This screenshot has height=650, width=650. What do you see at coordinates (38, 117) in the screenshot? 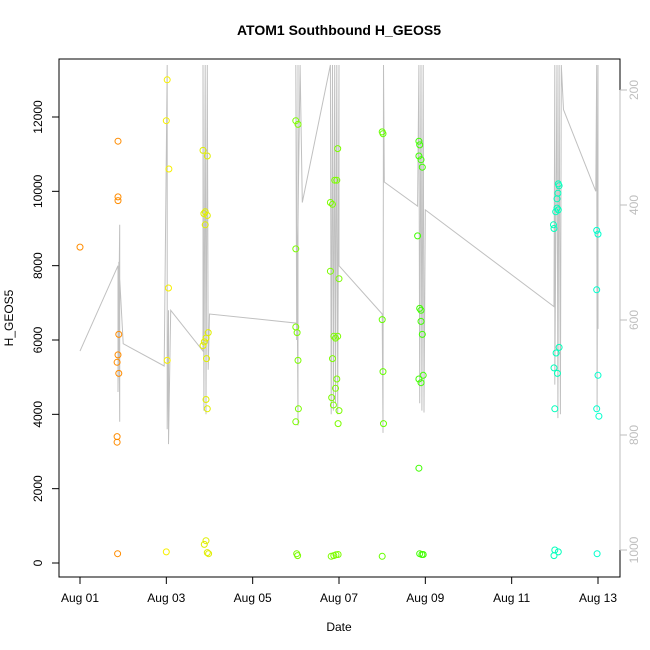
I see `y-tick-label: 12000` at bounding box center [38, 117].